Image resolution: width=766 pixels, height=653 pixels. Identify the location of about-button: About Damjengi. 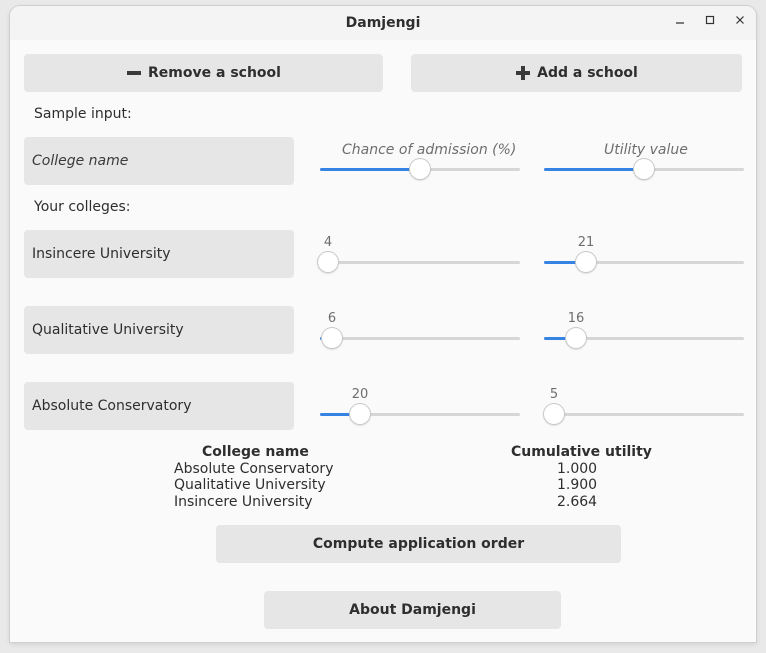
(412, 610).